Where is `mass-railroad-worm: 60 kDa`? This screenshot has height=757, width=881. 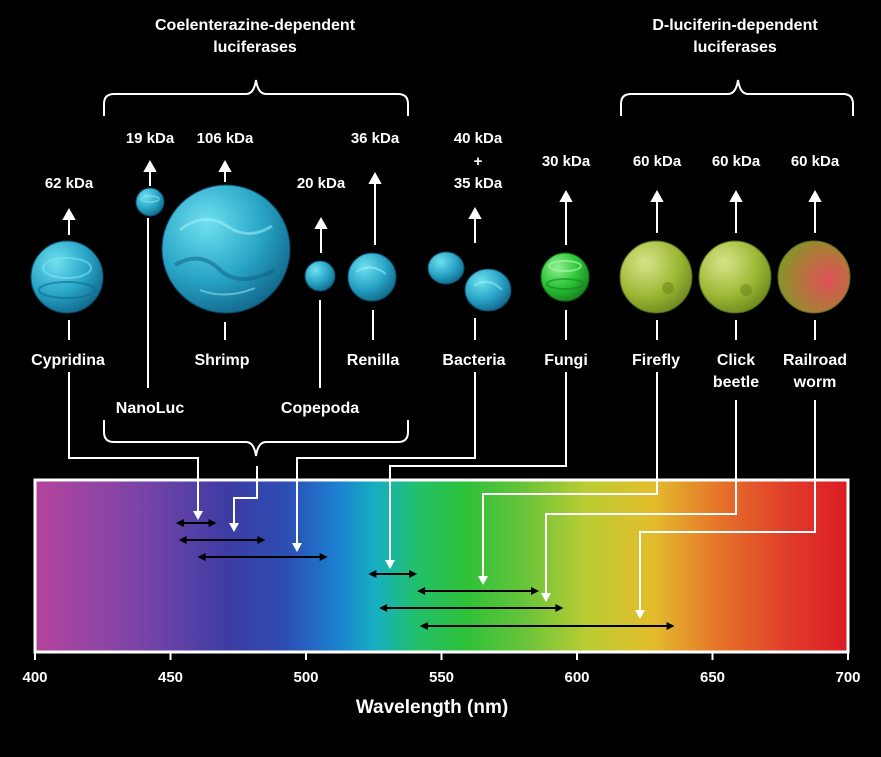
mass-railroad-worm: 60 kDa is located at coordinates (815, 161).